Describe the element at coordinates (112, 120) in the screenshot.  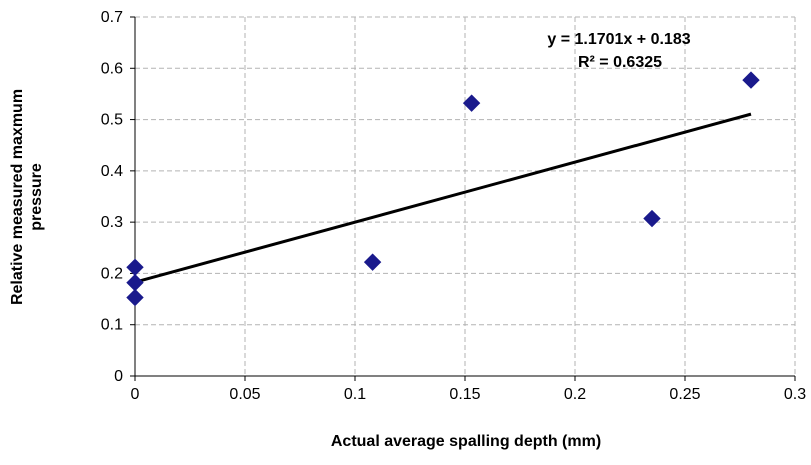
I see `y-tick-label: 0.5` at that location.